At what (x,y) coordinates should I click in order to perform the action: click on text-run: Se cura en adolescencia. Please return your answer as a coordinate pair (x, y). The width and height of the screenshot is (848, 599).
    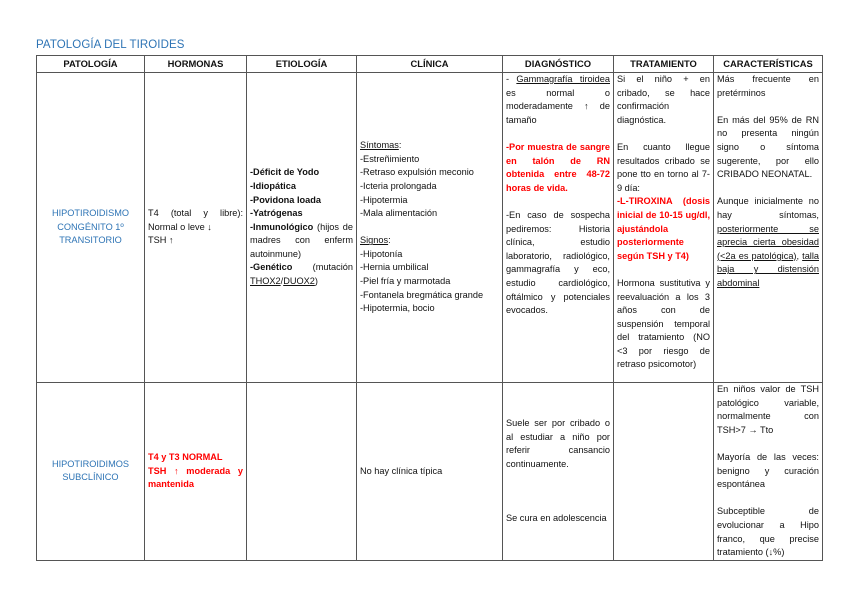
    Looking at the image, I should click on (556, 518).